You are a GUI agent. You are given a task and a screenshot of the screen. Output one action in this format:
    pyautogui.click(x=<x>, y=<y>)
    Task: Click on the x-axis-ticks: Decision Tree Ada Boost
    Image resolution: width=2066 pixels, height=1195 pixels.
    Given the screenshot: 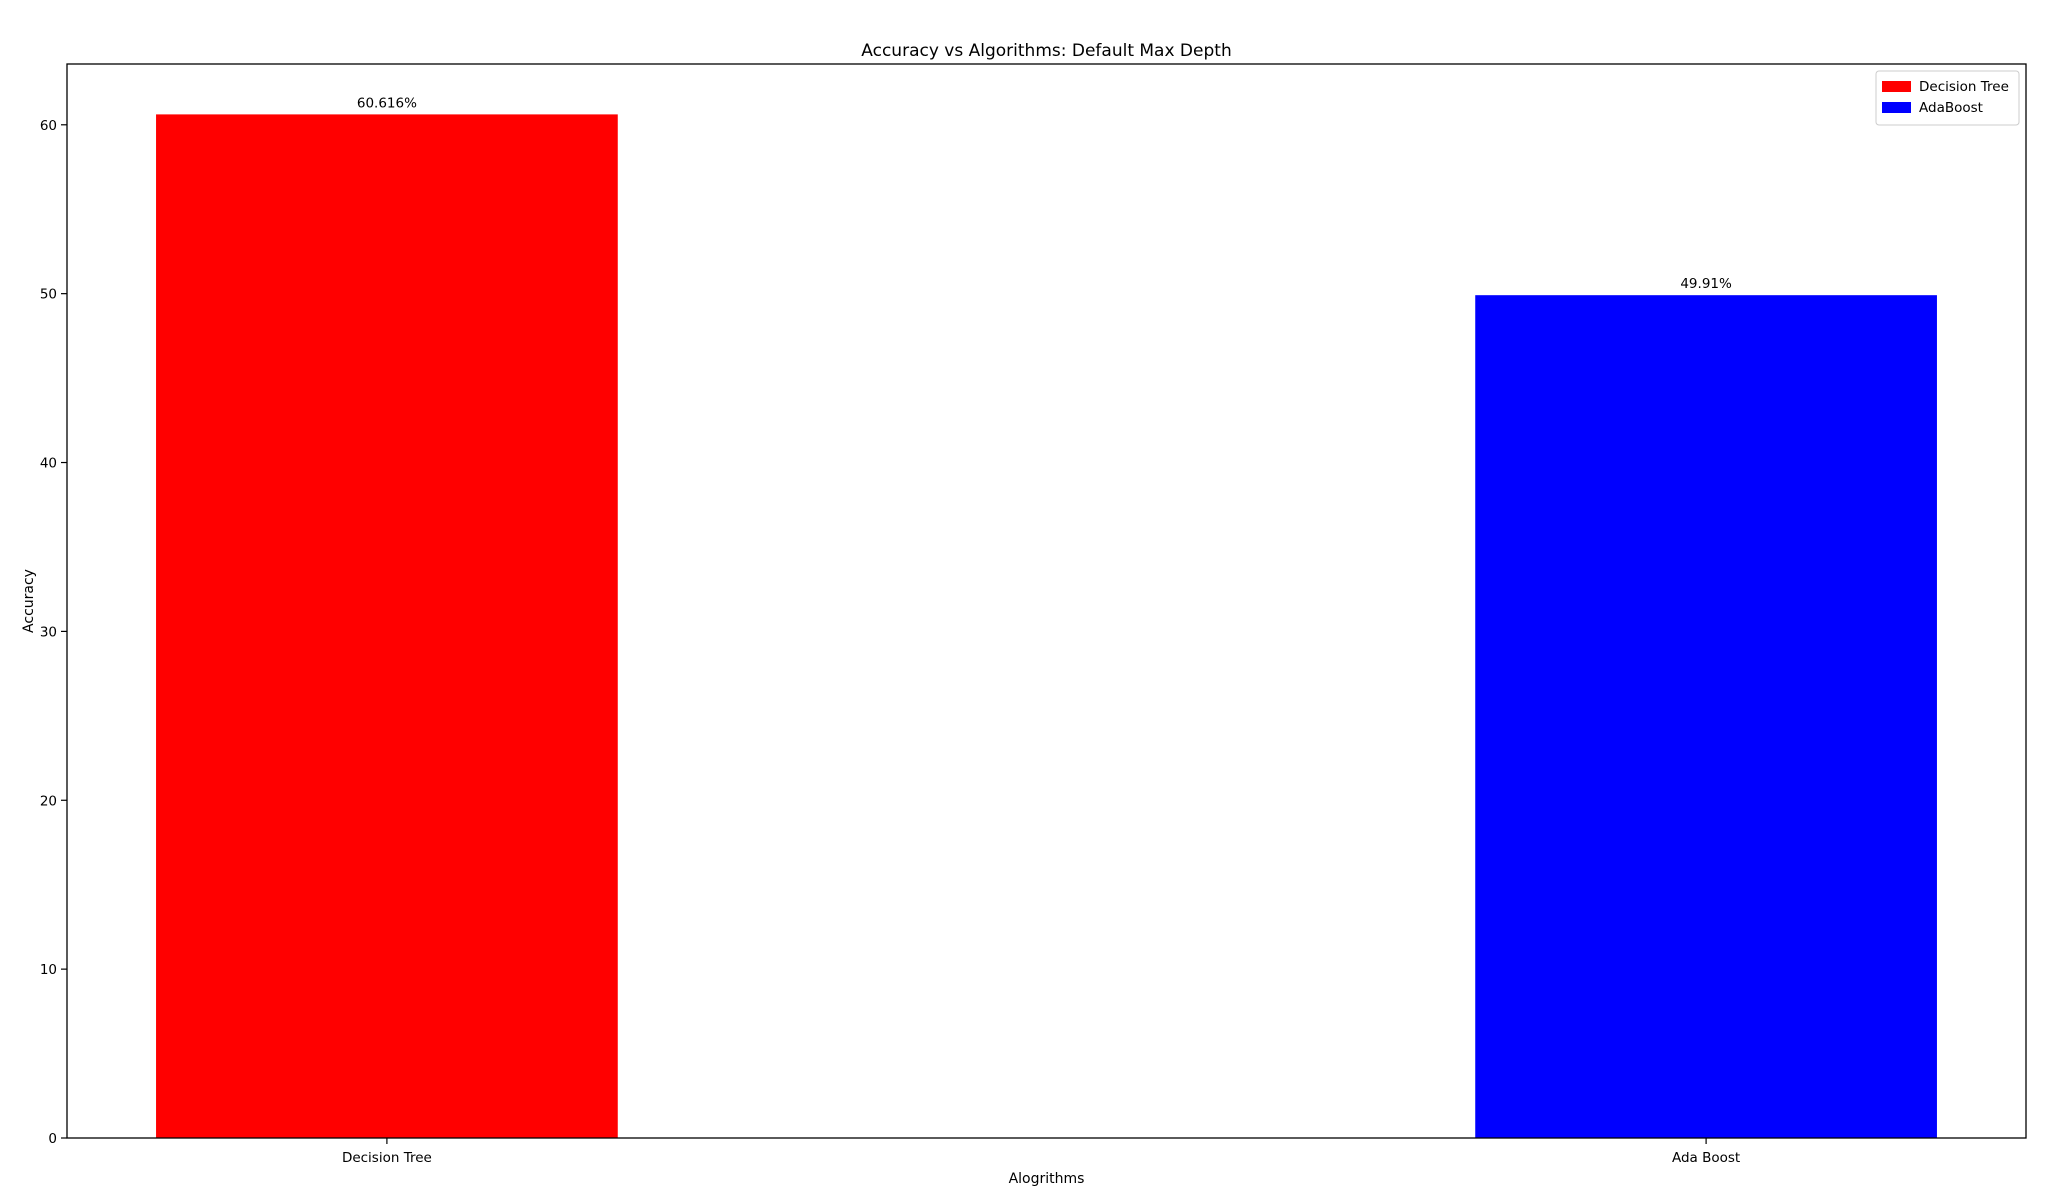 What is the action you would take?
    pyautogui.click(x=1041, y=1152)
    